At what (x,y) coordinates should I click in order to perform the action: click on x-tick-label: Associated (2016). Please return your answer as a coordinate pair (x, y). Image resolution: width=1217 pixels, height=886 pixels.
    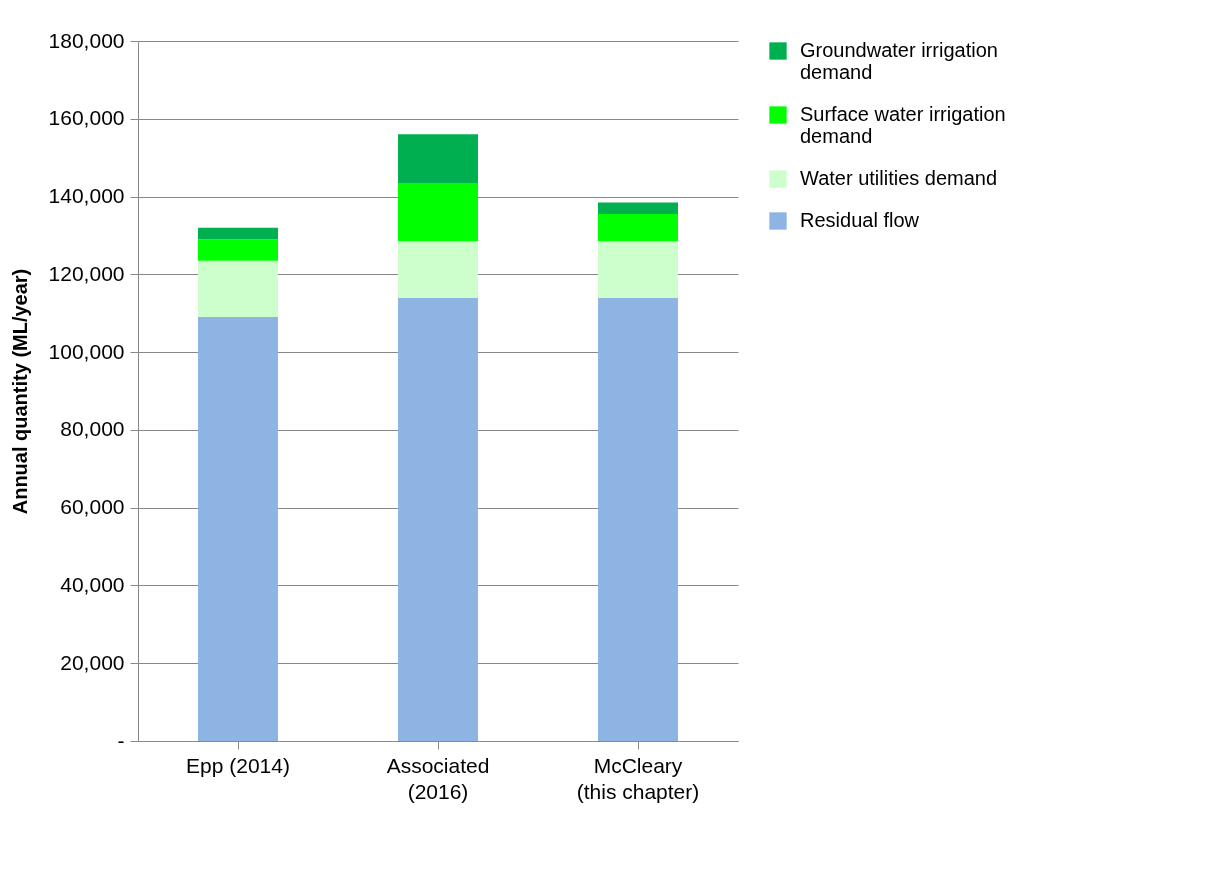
    Looking at the image, I should click on (438, 778).